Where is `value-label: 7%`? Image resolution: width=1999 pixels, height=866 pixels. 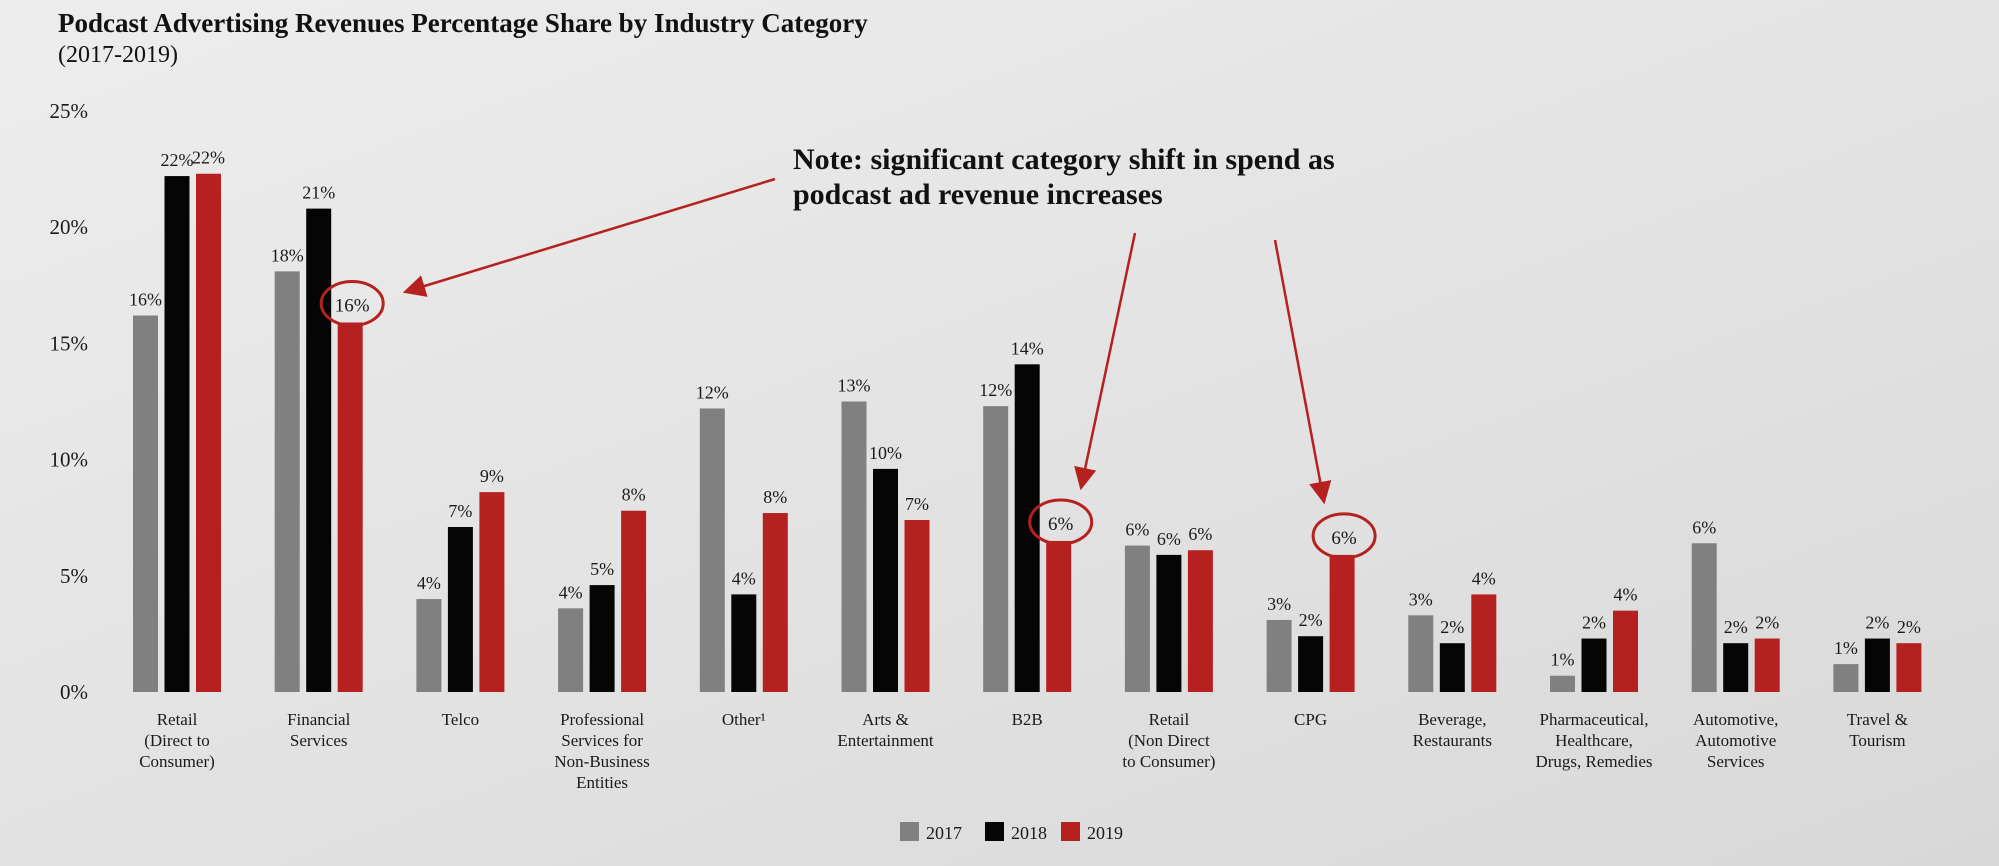 value-label: 7% is located at coordinates (460, 511).